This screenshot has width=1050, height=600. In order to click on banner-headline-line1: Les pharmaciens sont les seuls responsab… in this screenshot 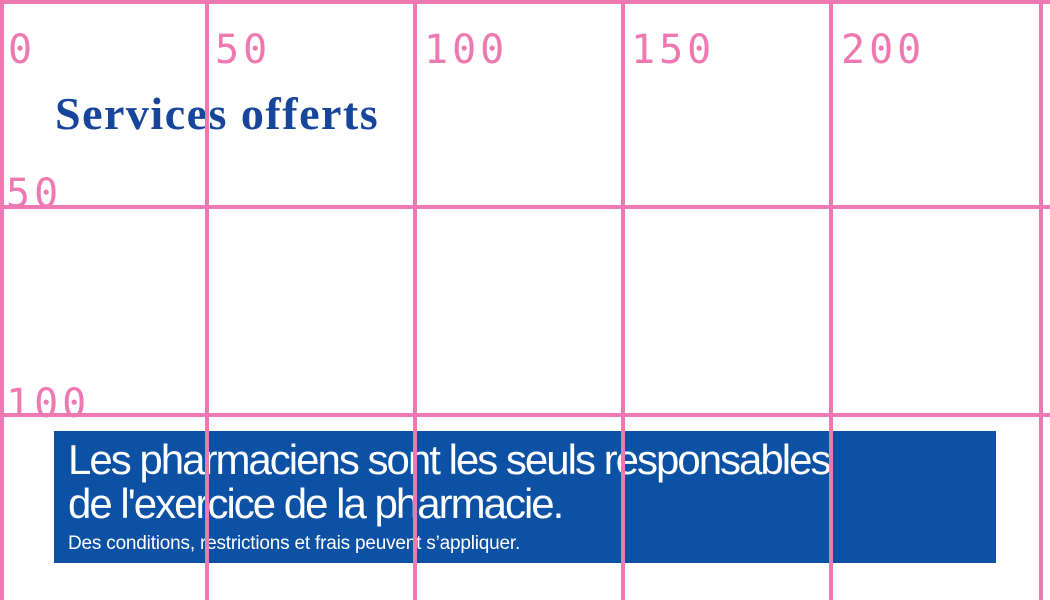, I will do `click(449, 459)`.